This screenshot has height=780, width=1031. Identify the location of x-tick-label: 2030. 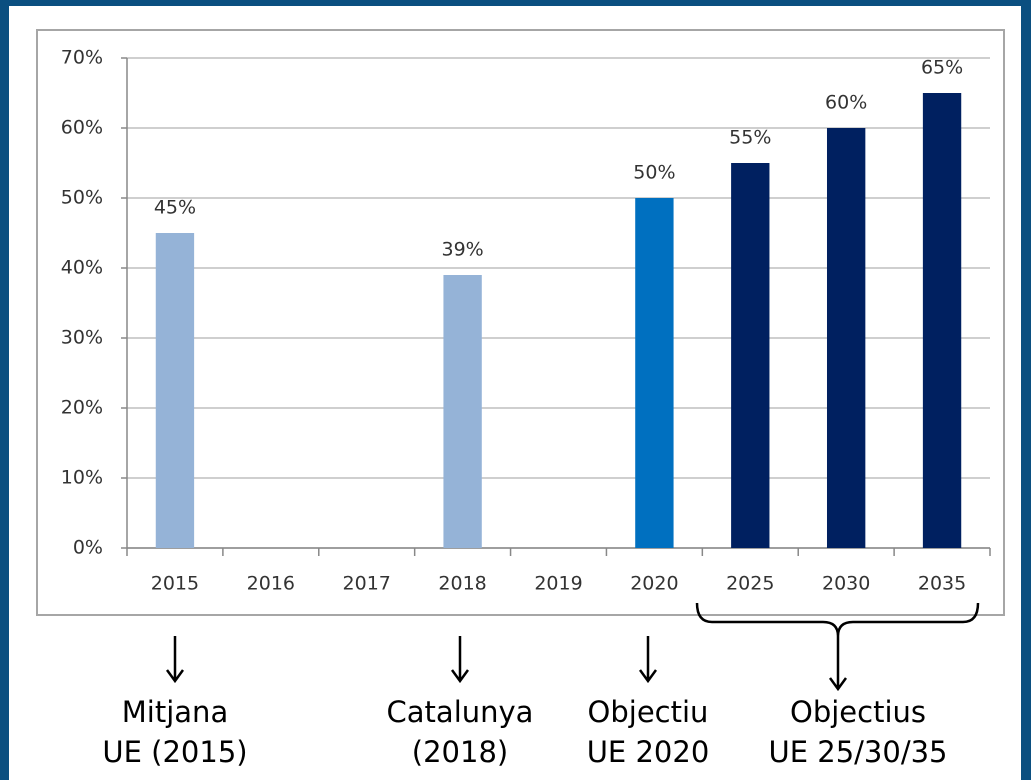
(846, 584).